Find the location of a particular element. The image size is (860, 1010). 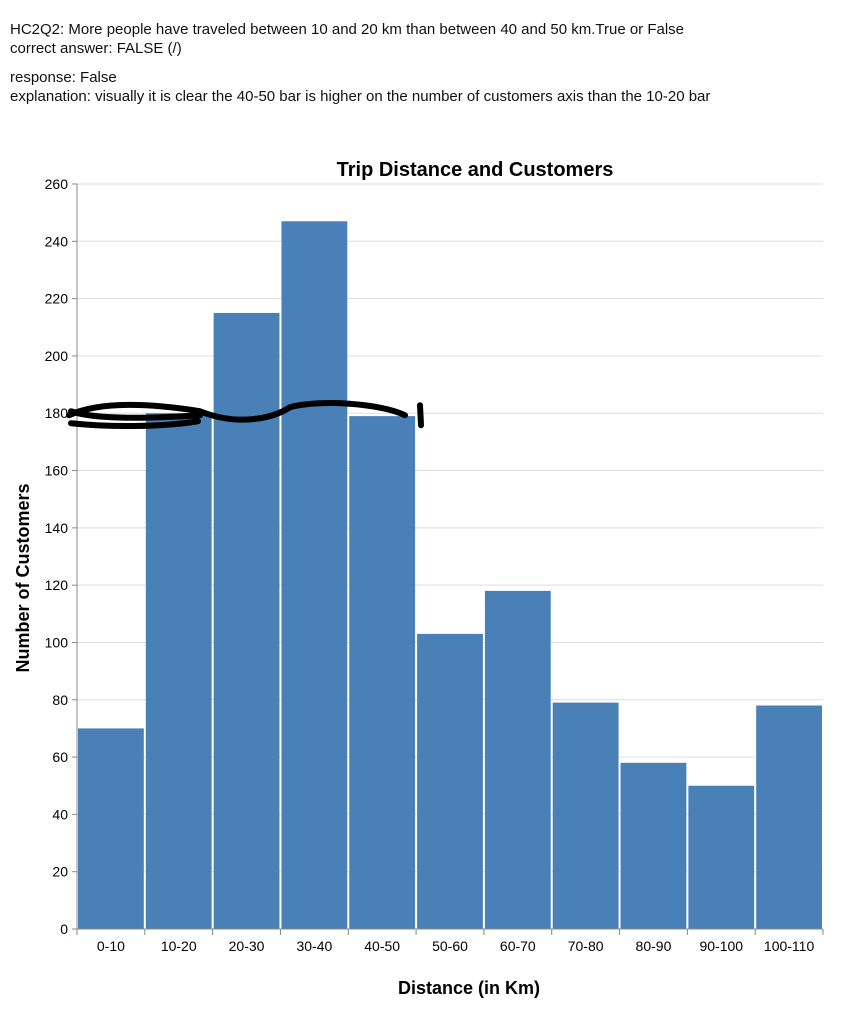

x-tick-label: 10-20 is located at coordinates (179, 946).